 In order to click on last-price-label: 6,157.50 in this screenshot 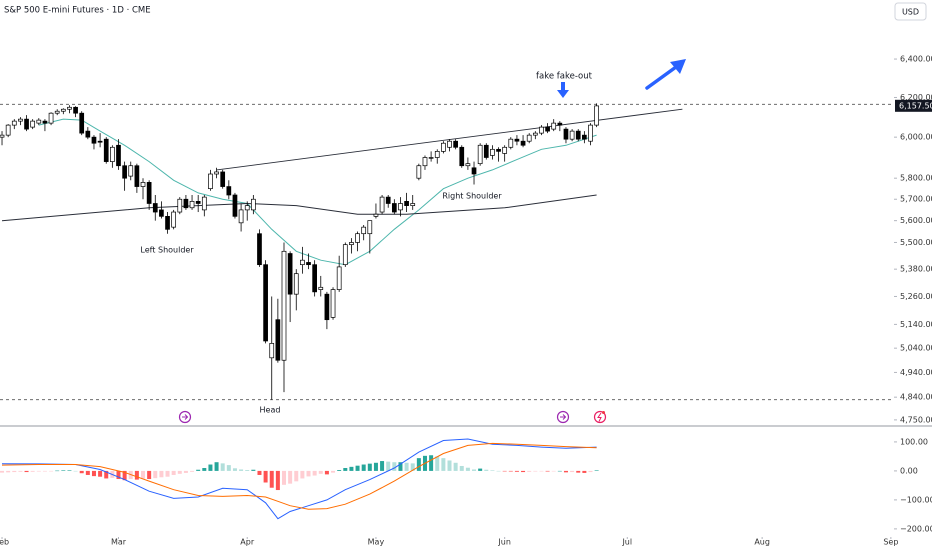, I will do `click(915, 105)`.